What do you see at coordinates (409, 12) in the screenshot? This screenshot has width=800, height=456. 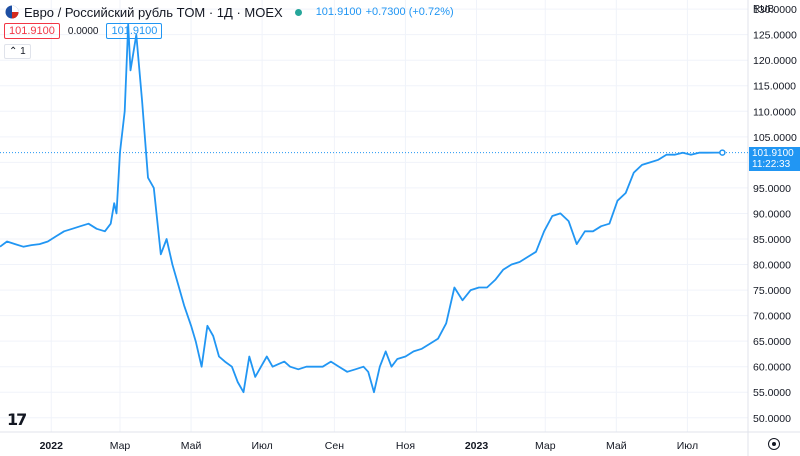 I see `price-change: +0.7300 (+0.72%)` at bounding box center [409, 12].